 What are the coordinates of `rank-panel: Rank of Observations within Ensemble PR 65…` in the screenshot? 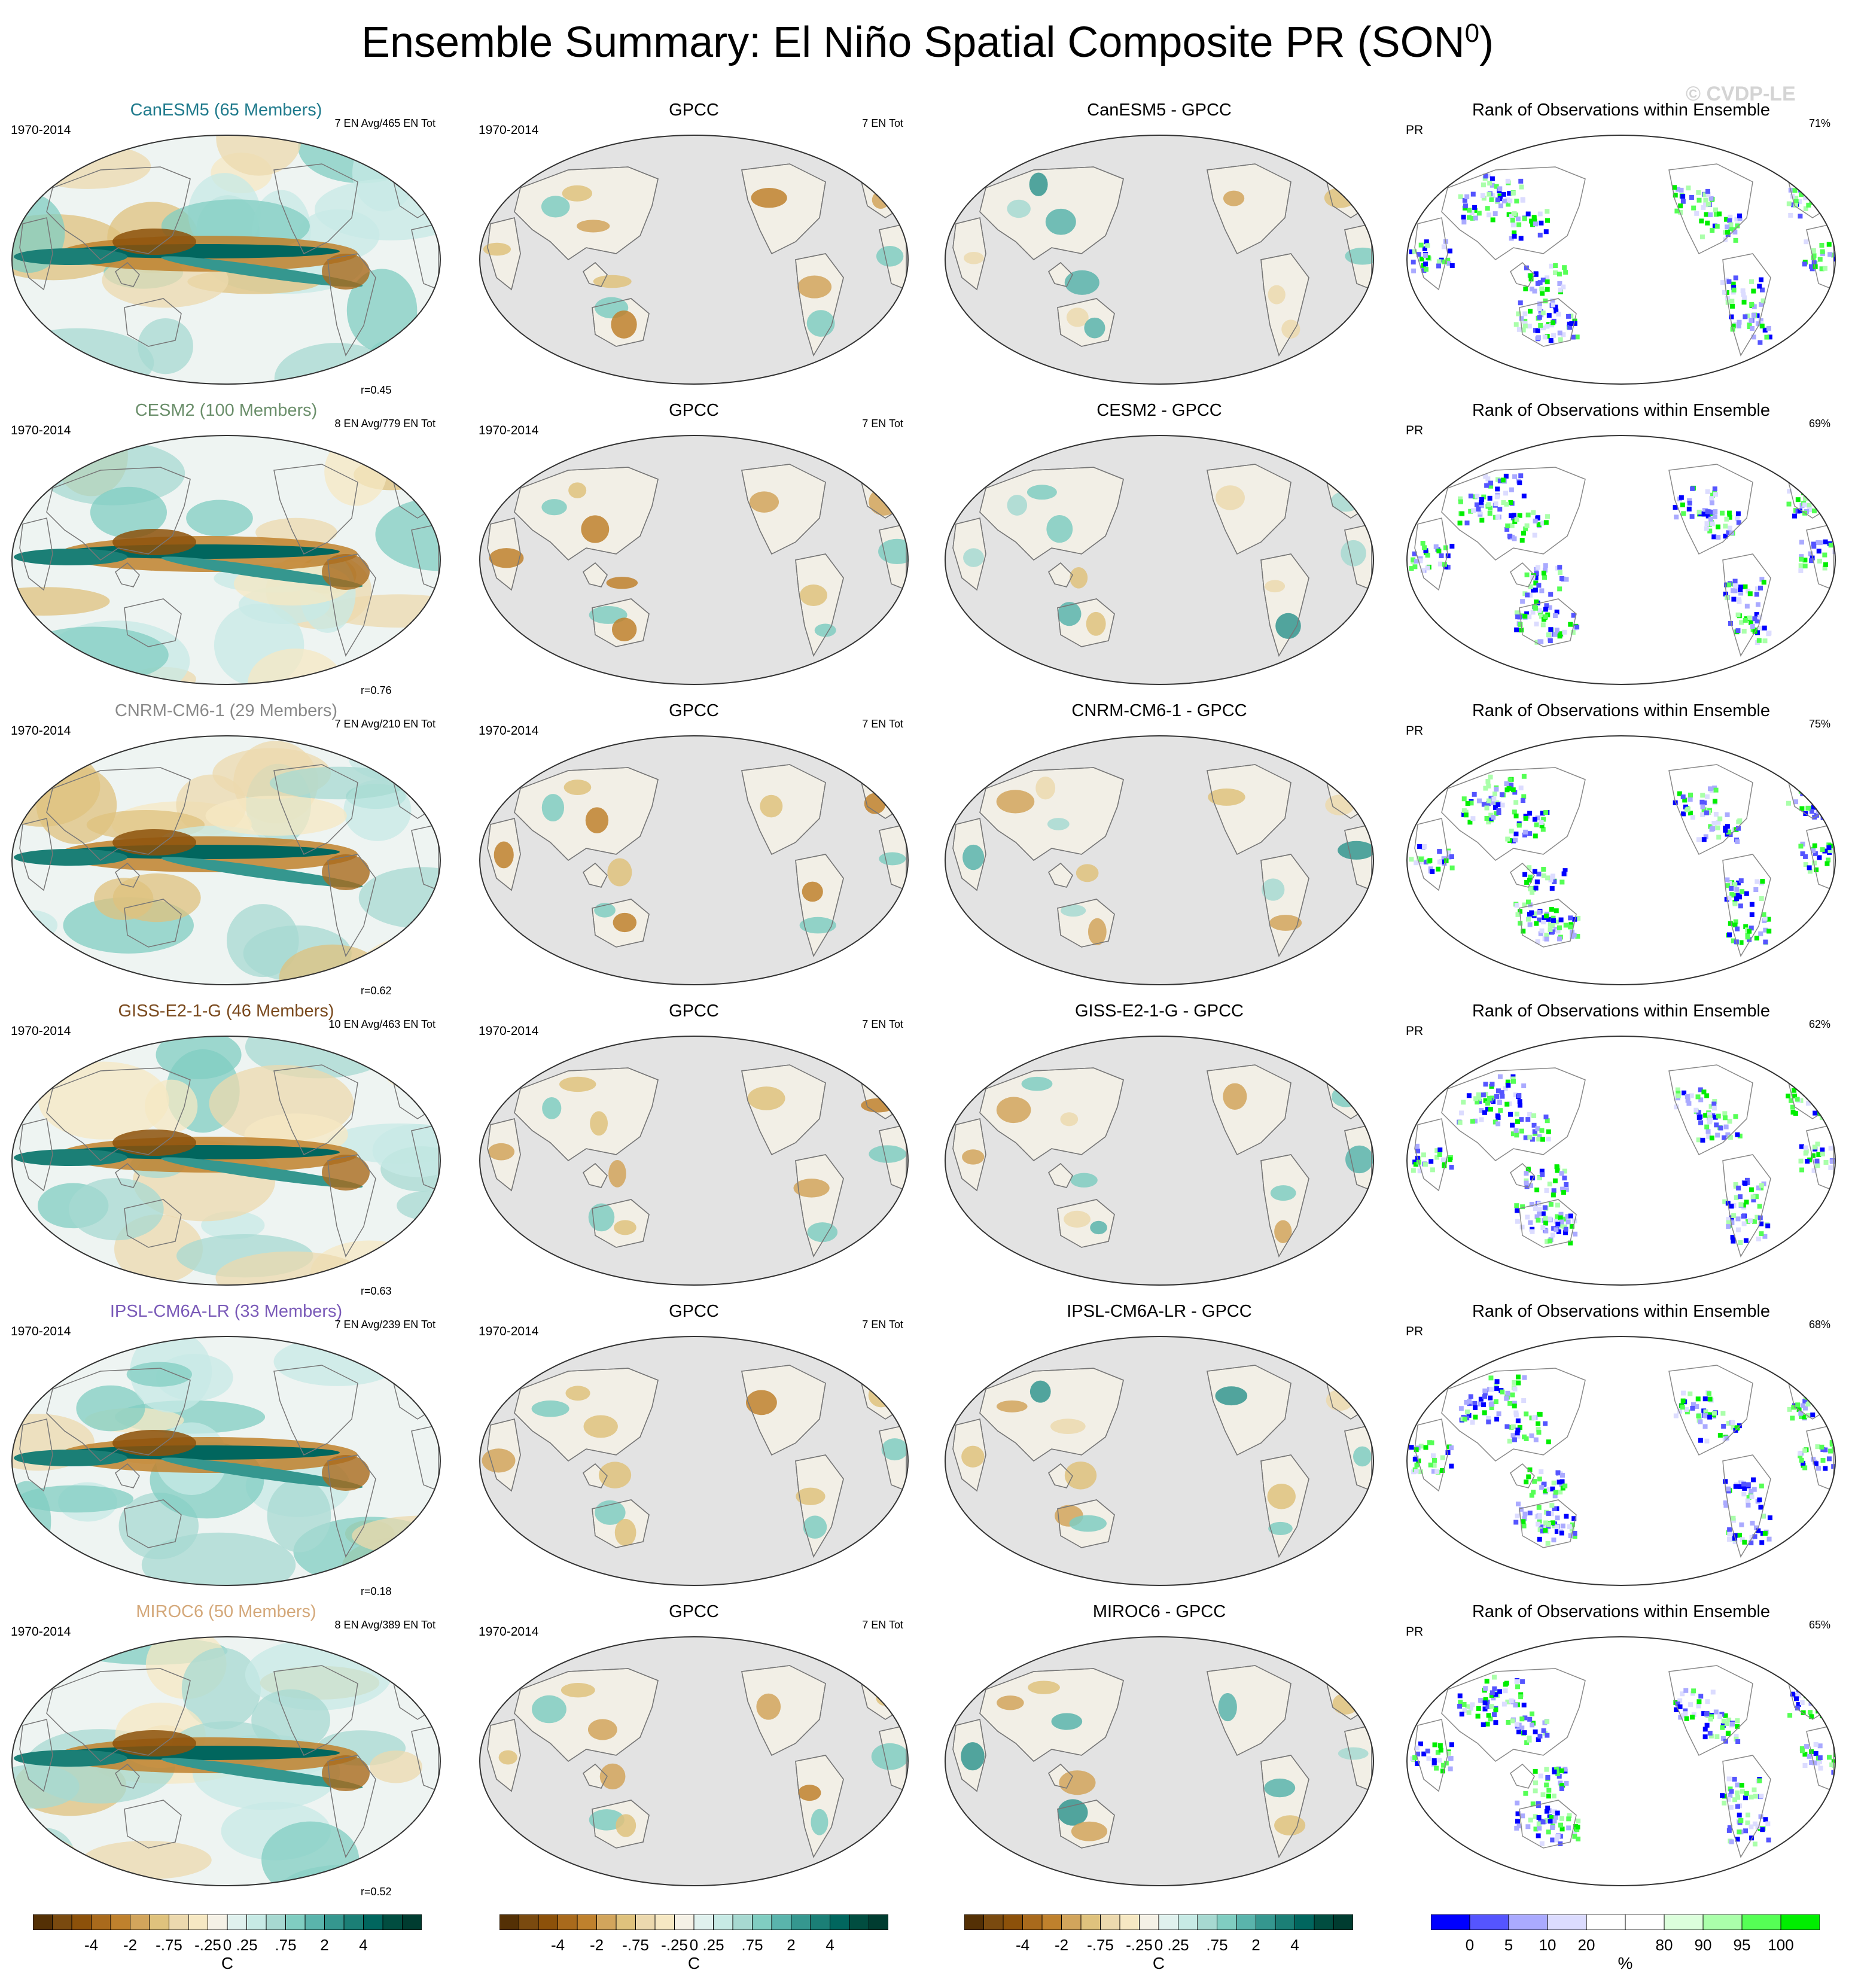 It's located at (1621, 1751).